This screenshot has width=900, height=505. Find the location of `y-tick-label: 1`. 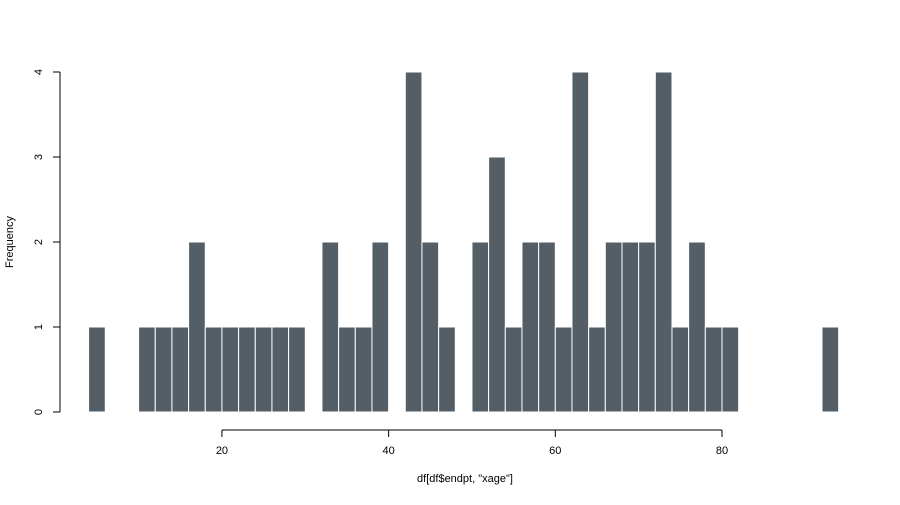

y-tick-label: 1 is located at coordinates (39, 327).